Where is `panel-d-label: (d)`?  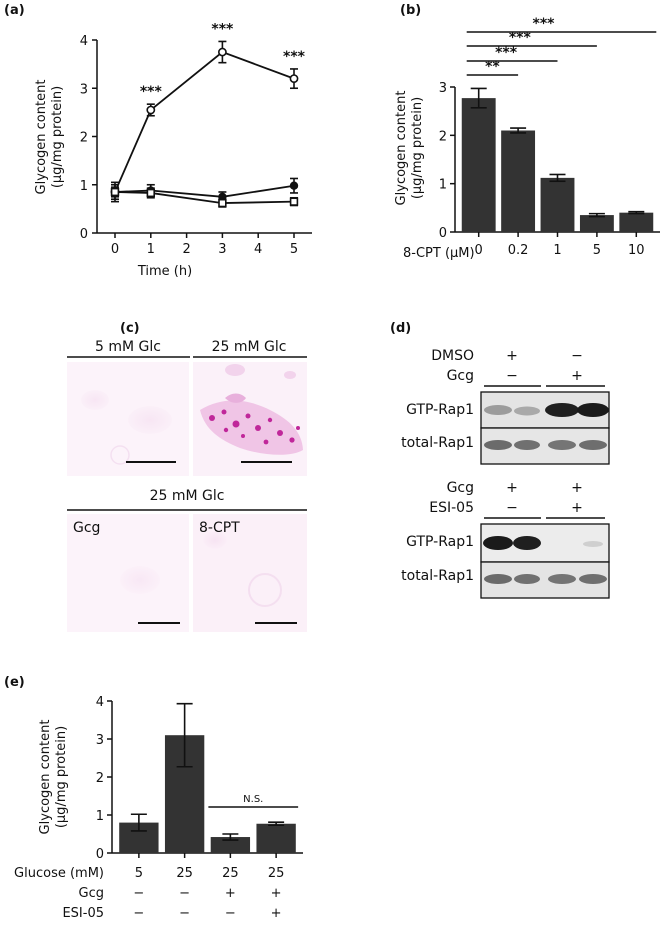 panel-d-label: (d) is located at coordinates (400, 328).